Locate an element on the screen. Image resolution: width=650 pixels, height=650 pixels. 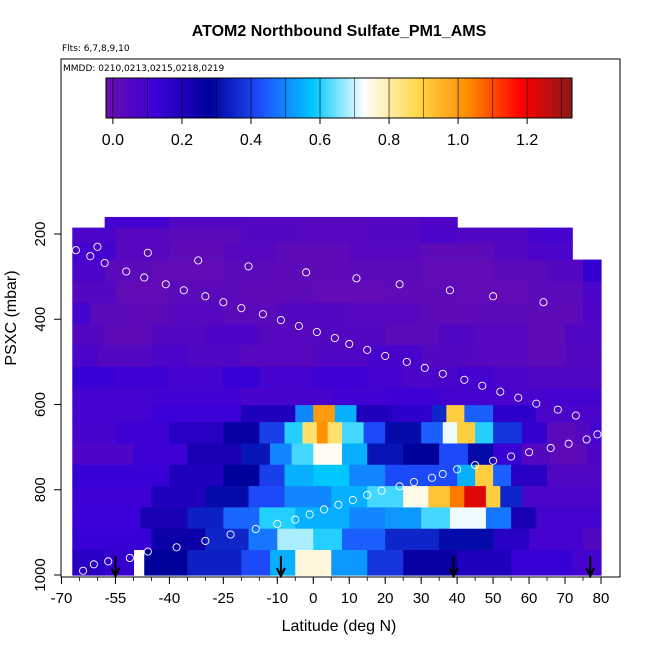
y-tick-label: 200 is located at coordinates (40, 233).